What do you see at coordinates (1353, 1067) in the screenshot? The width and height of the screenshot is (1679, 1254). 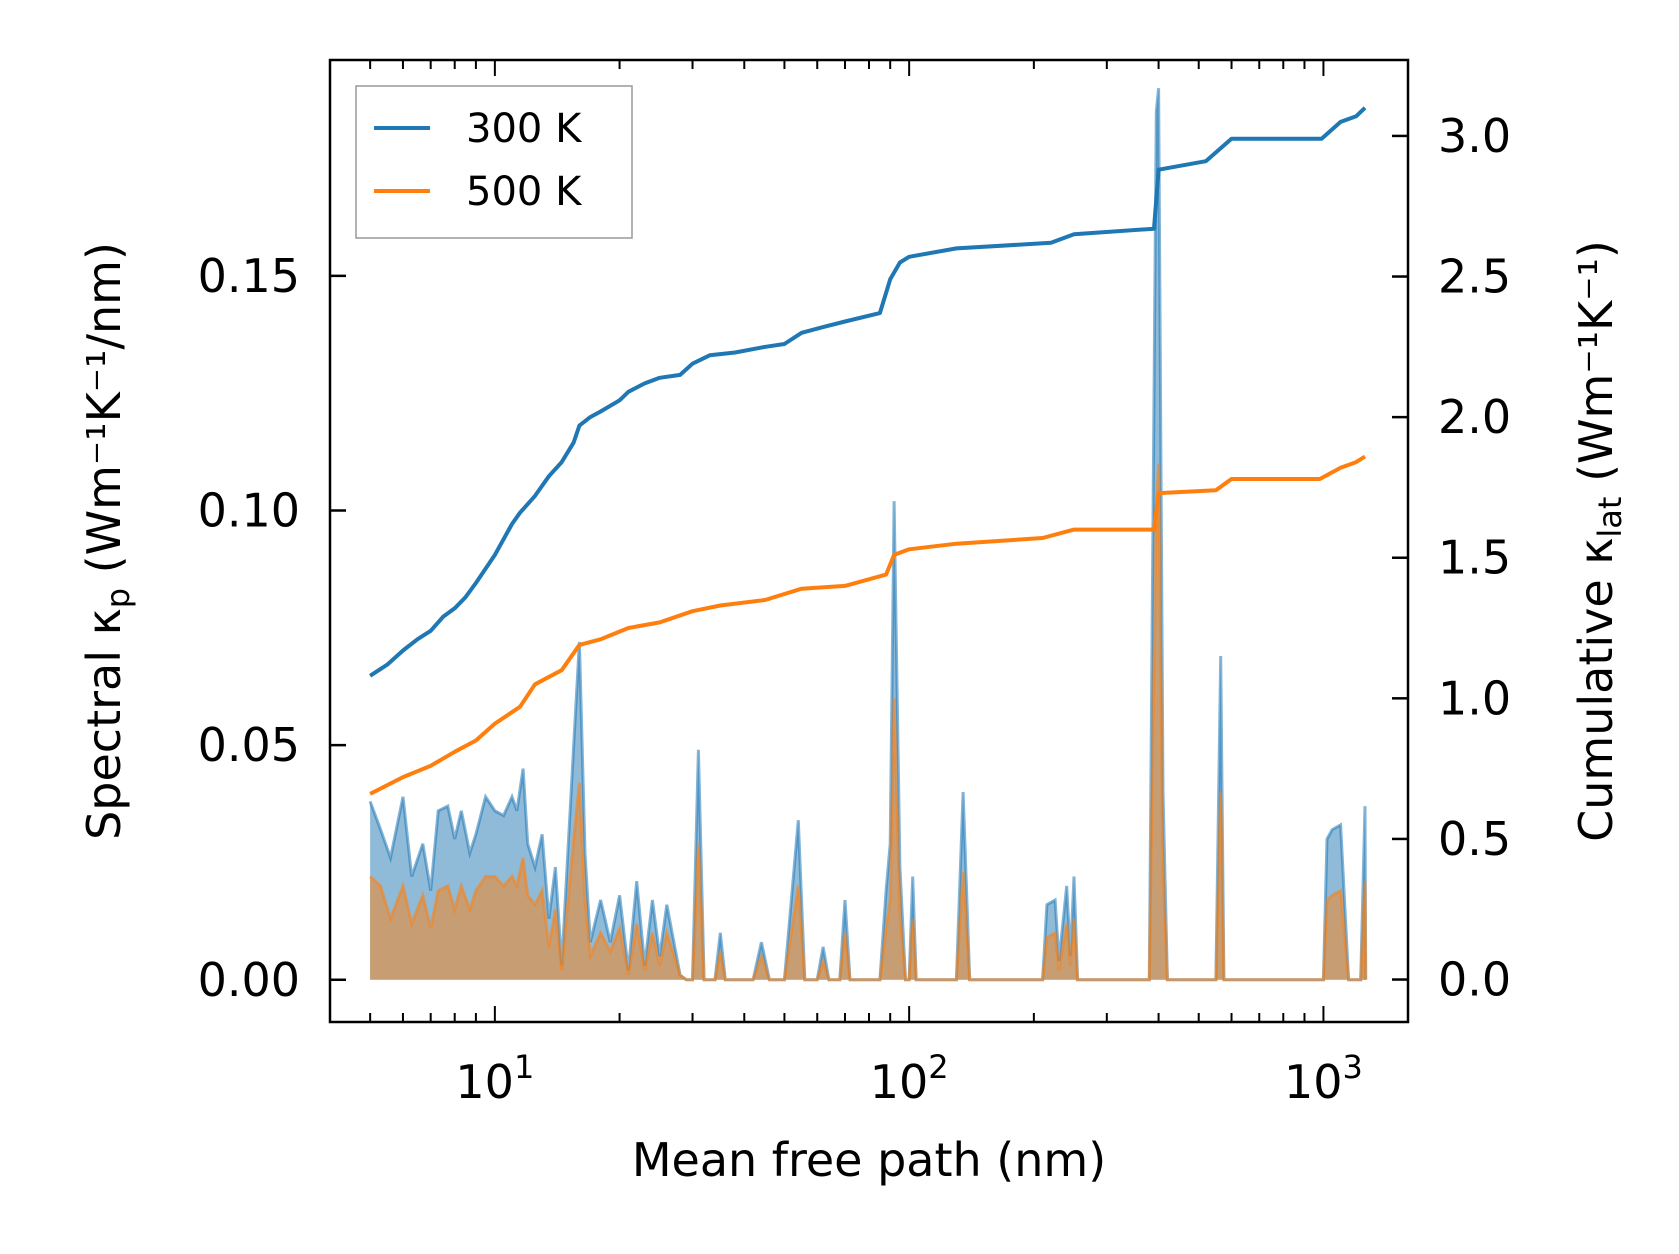 I see `x-tick-exponent: 3` at bounding box center [1353, 1067].